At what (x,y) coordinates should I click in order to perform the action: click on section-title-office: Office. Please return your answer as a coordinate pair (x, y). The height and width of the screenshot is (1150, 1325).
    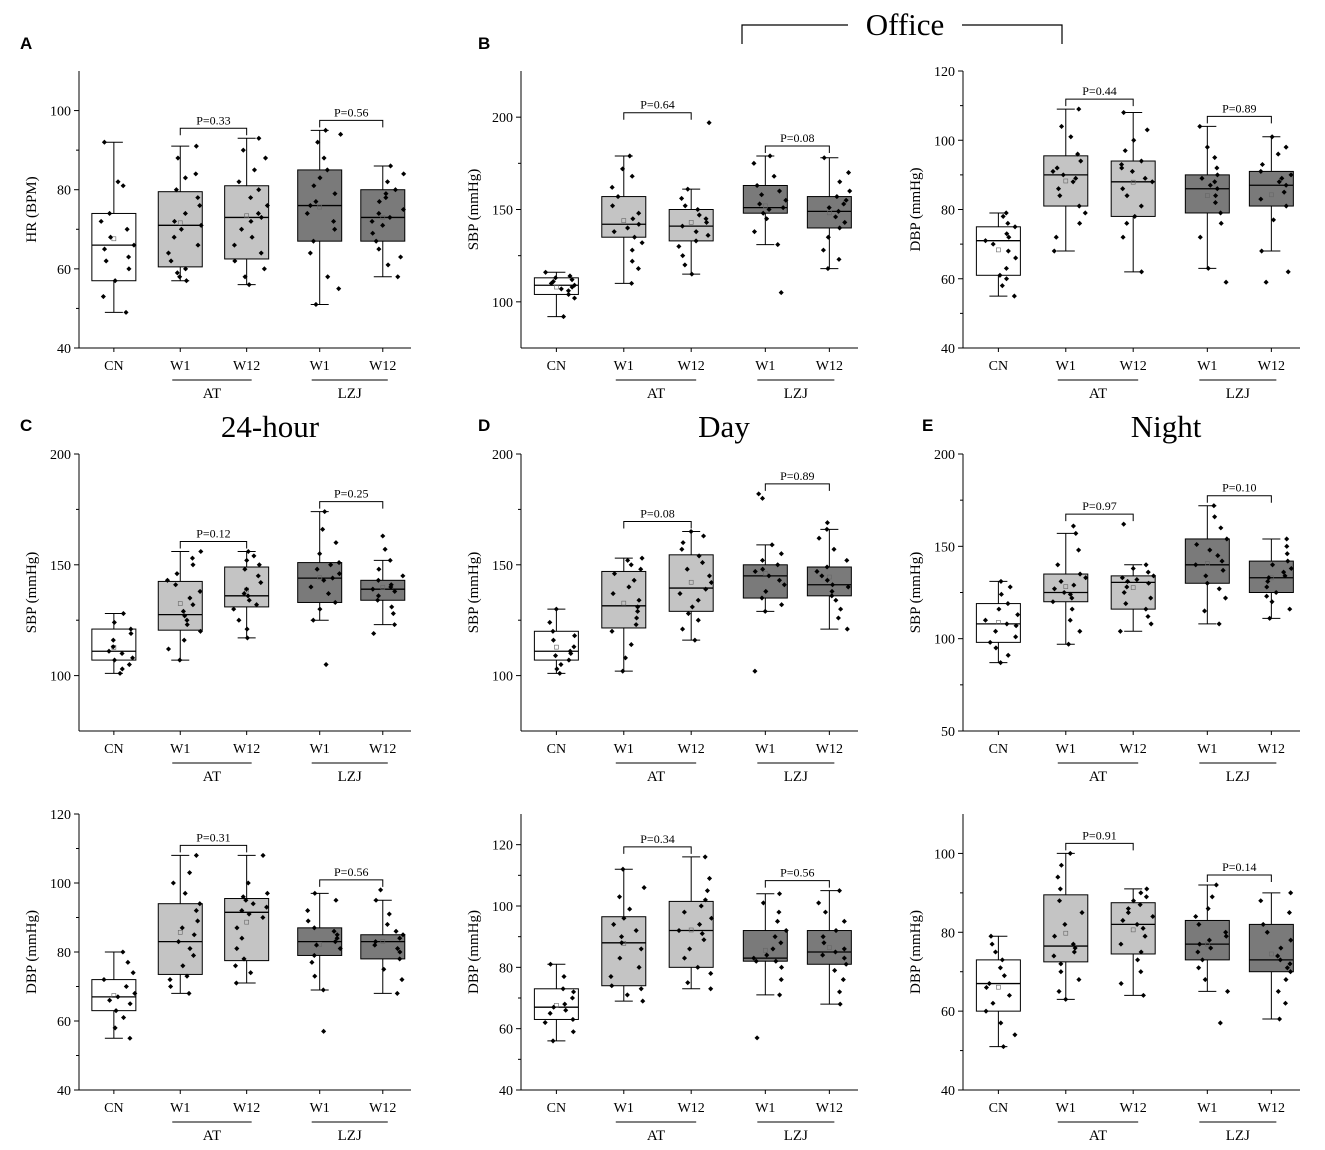
    Looking at the image, I should click on (905, 24).